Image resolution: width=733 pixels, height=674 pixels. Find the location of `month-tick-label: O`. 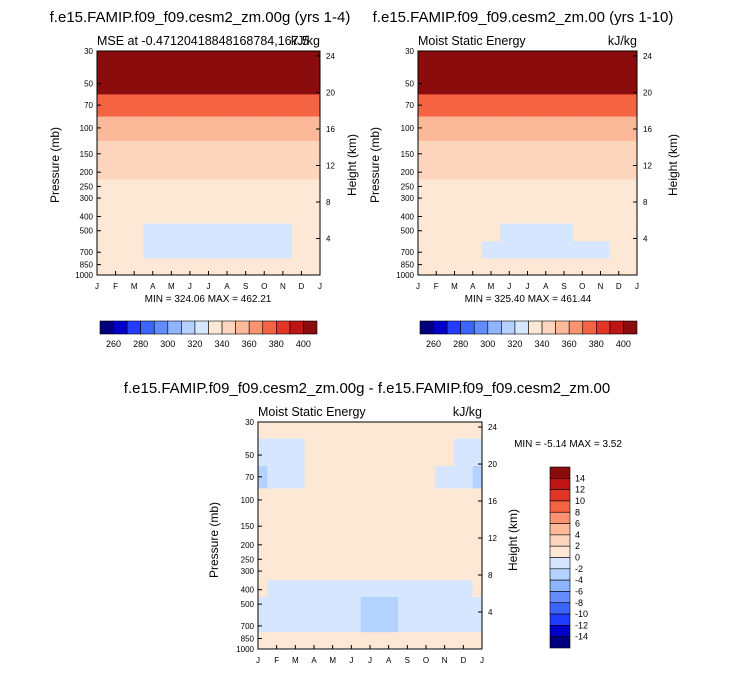

month-tick-label: O is located at coordinates (582, 286).